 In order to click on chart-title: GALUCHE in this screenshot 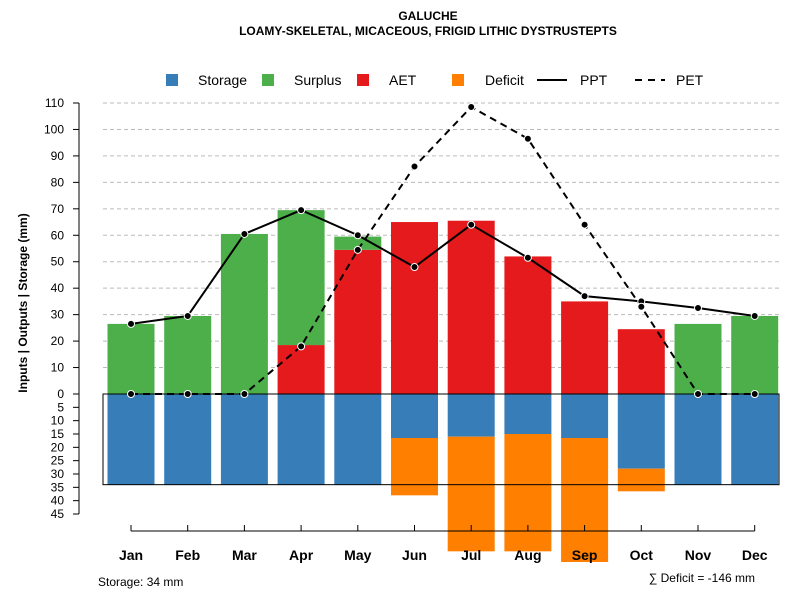, I will do `click(427, 16)`.